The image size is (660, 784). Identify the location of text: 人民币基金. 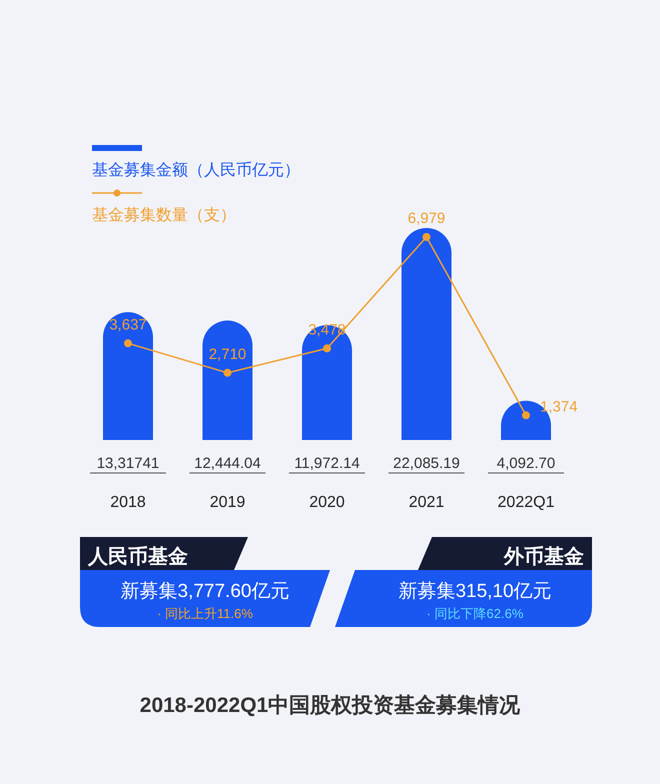
(137, 556).